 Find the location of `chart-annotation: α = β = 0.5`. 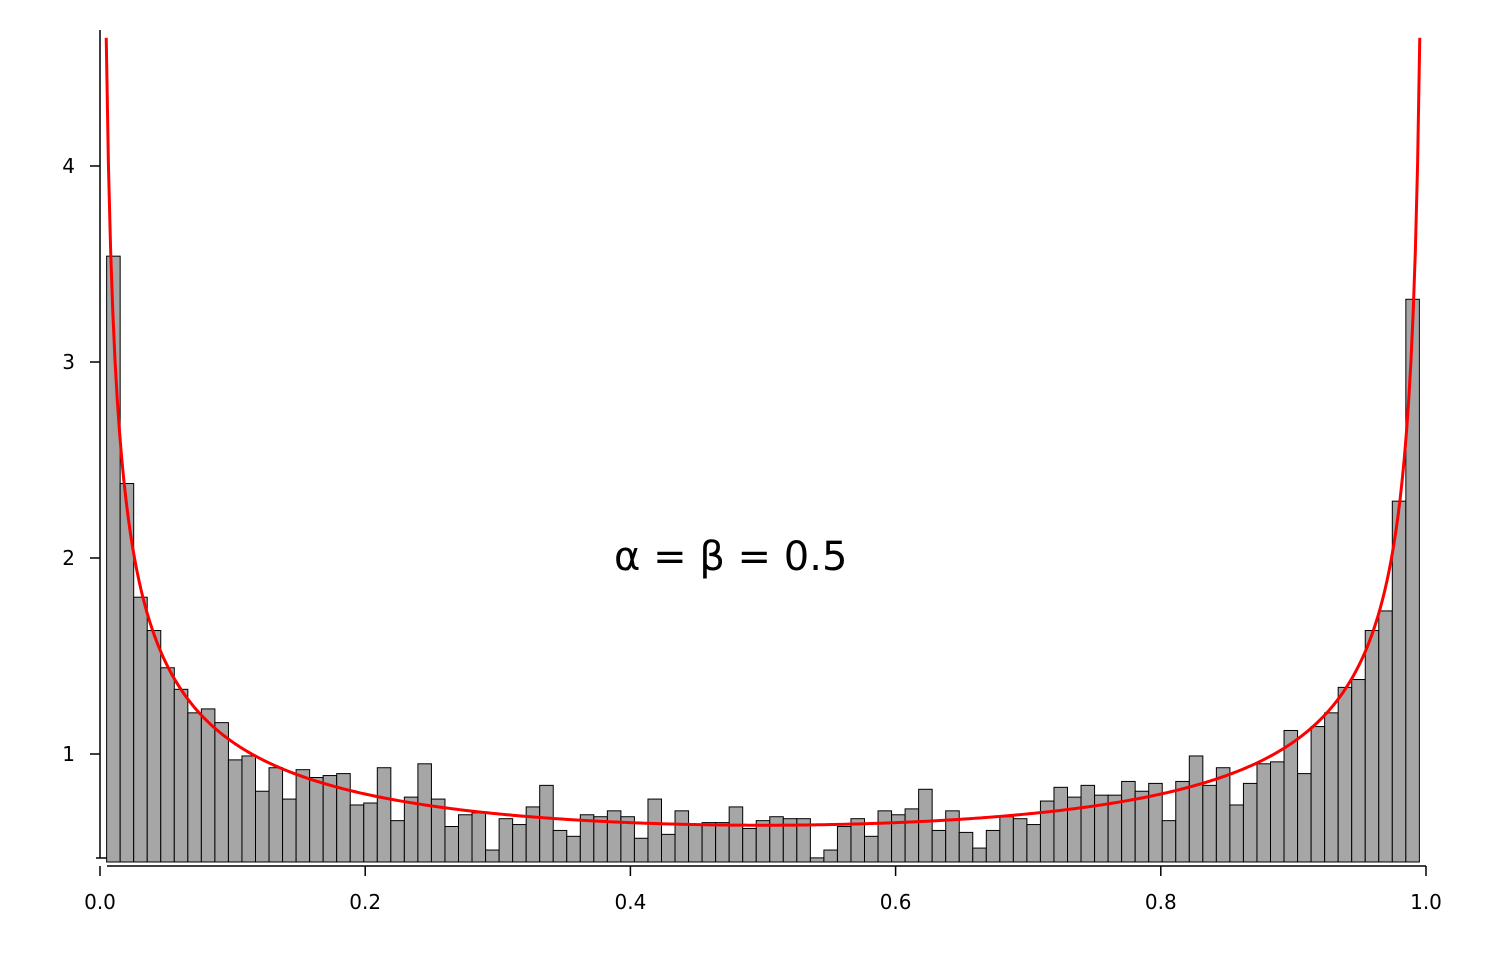

chart-annotation: α = β = 0.5 is located at coordinates (730, 557).